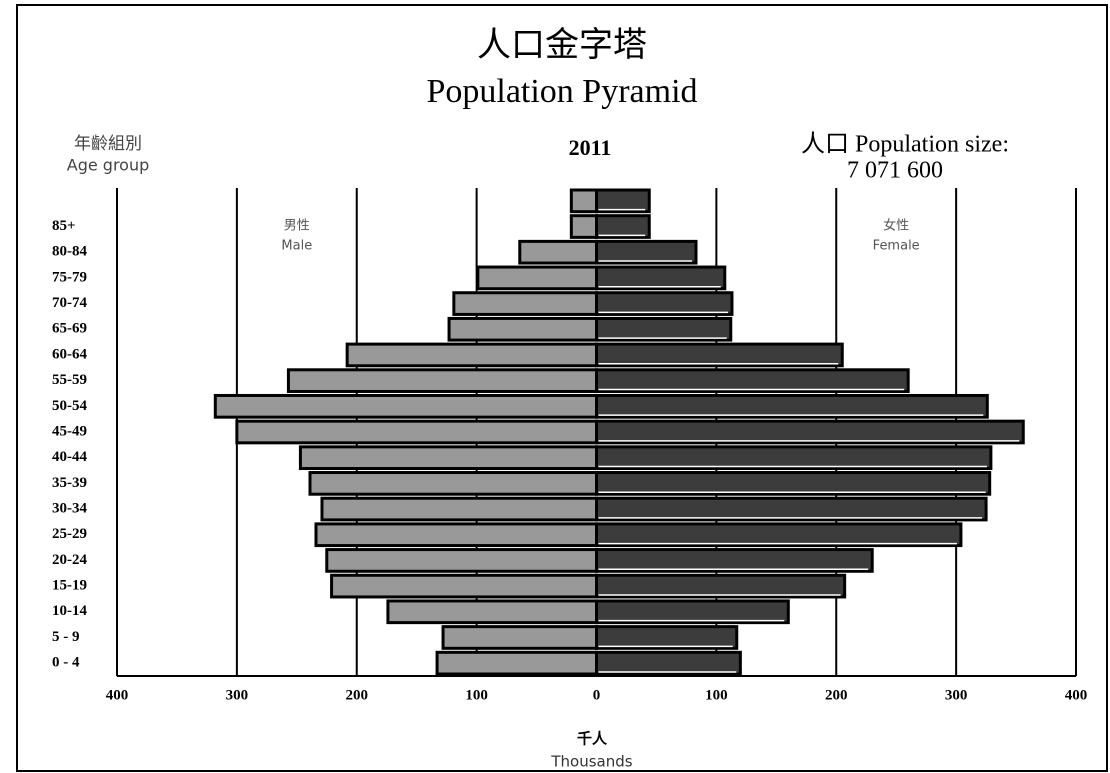 The height and width of the screenshot is (773, 1110). I want to click on y-tick-label: 20-24, so click(69, 560).